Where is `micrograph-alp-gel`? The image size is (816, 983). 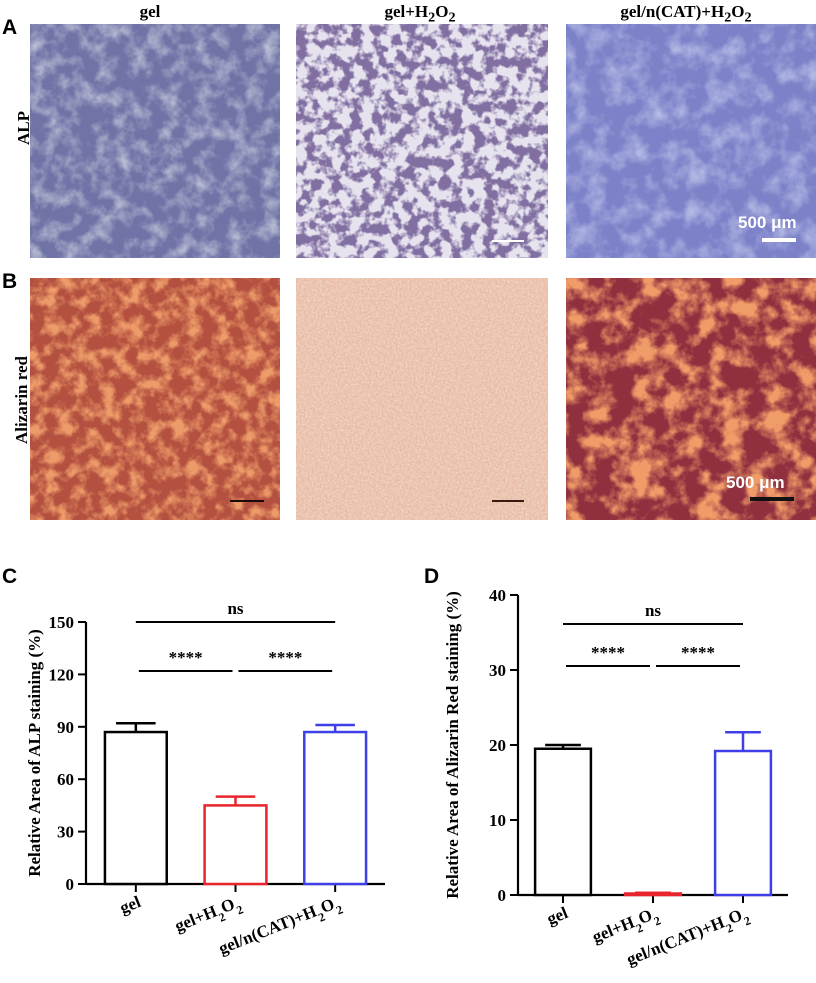 micrograph-alp-gel is located at coordinates (155, 141).